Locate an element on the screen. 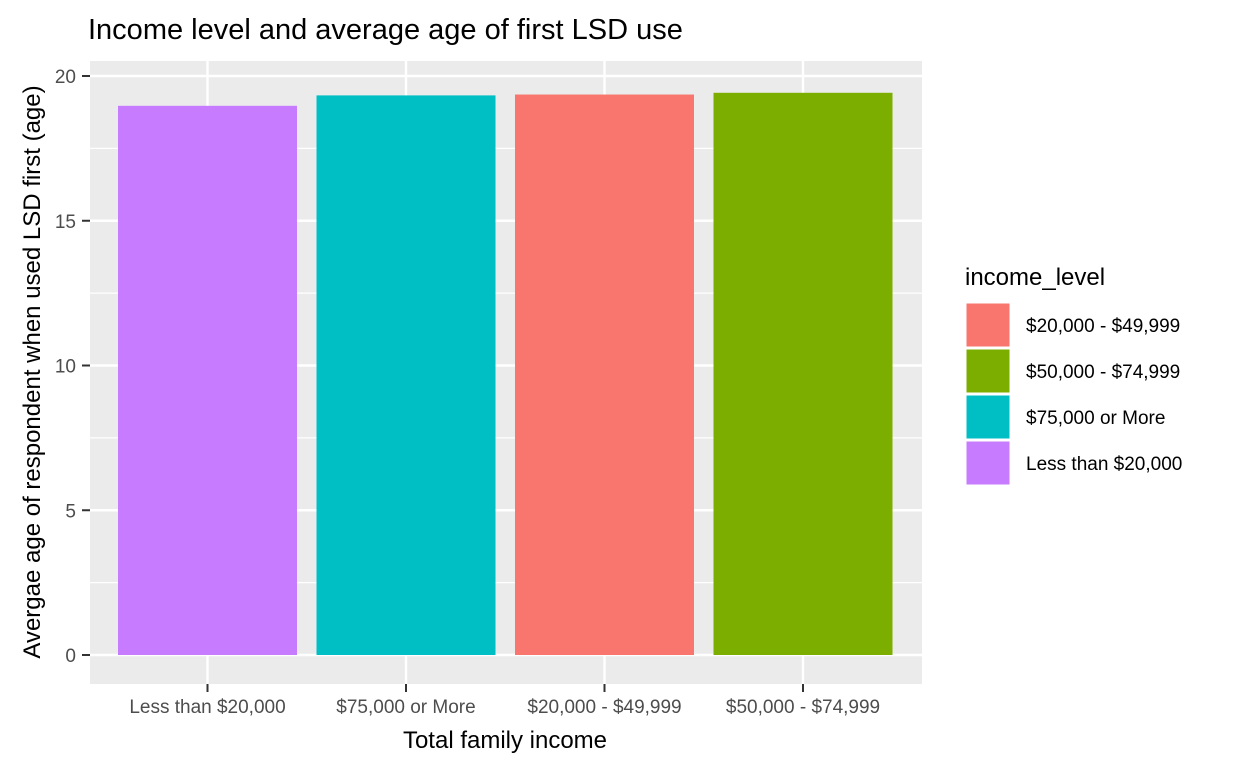 This screenshot has height=768, width=1248. y-axis: 0 5 10 15 20 is located at coordinates (72, 367).